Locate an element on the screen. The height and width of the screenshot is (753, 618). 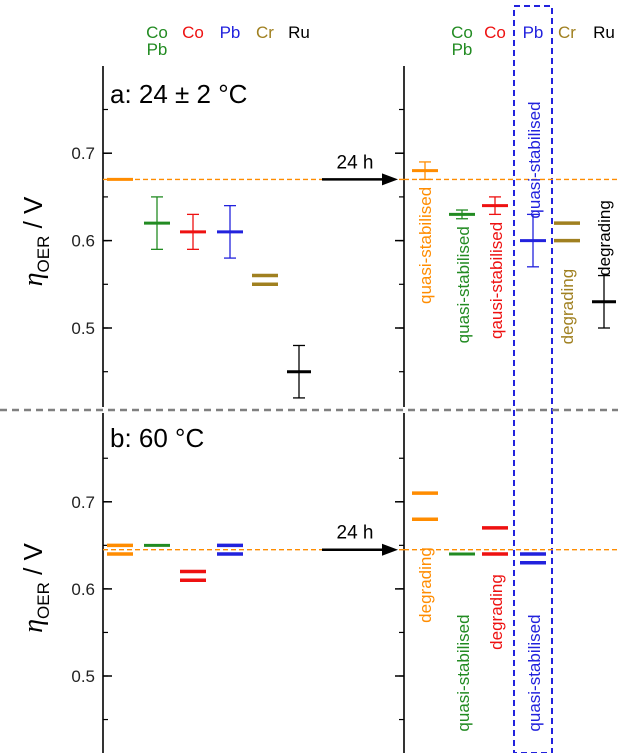
panel-a-annotation-cr: degrading is located at coordinates (567, 307).